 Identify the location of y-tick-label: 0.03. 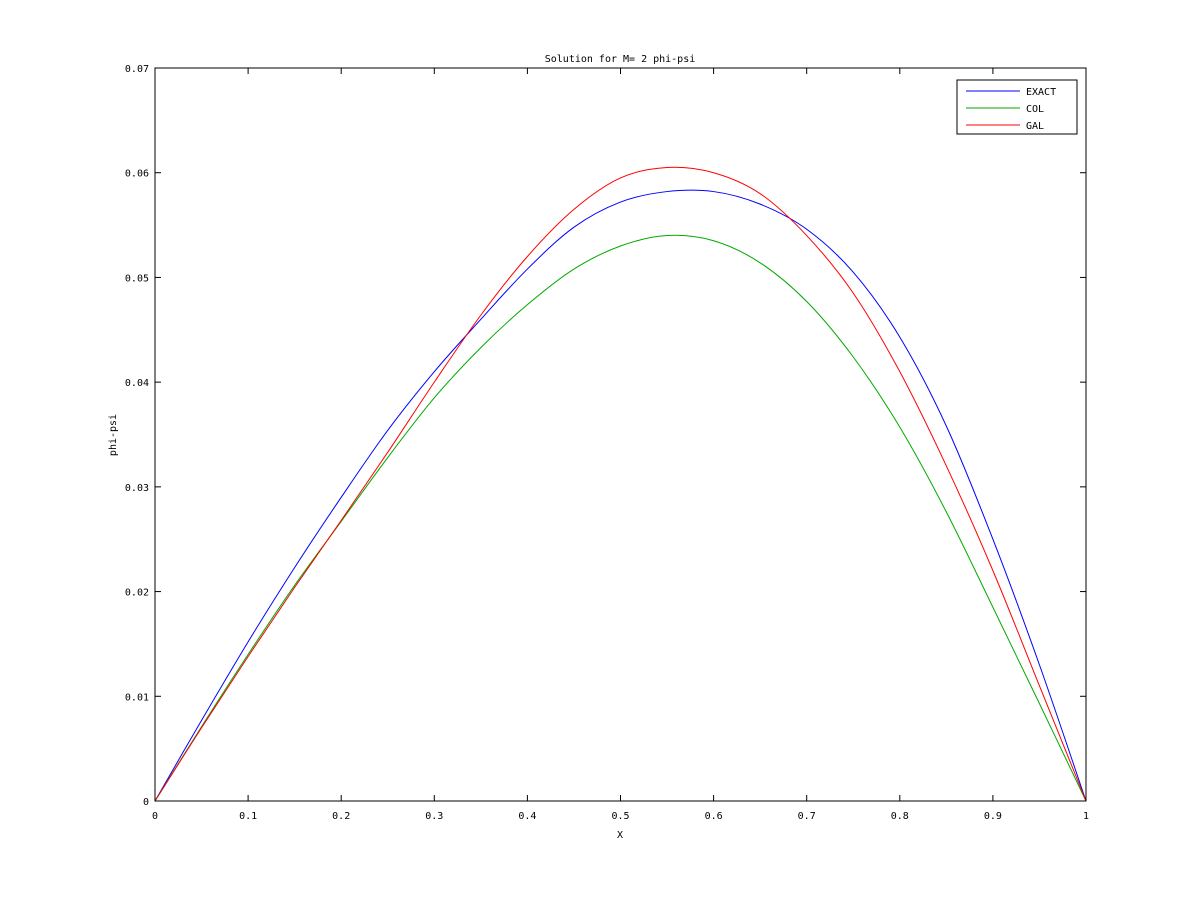
(137, 488).